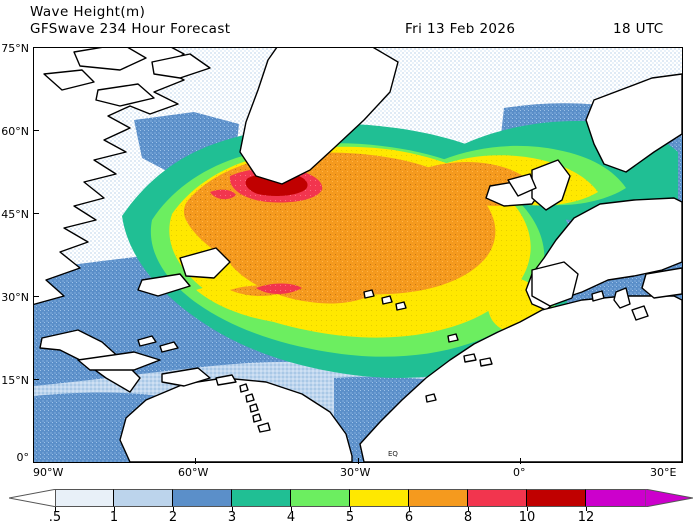 This screenshot has width=700, height=525. I want to click on y-tick-label: 30°N, so click(15, 297).